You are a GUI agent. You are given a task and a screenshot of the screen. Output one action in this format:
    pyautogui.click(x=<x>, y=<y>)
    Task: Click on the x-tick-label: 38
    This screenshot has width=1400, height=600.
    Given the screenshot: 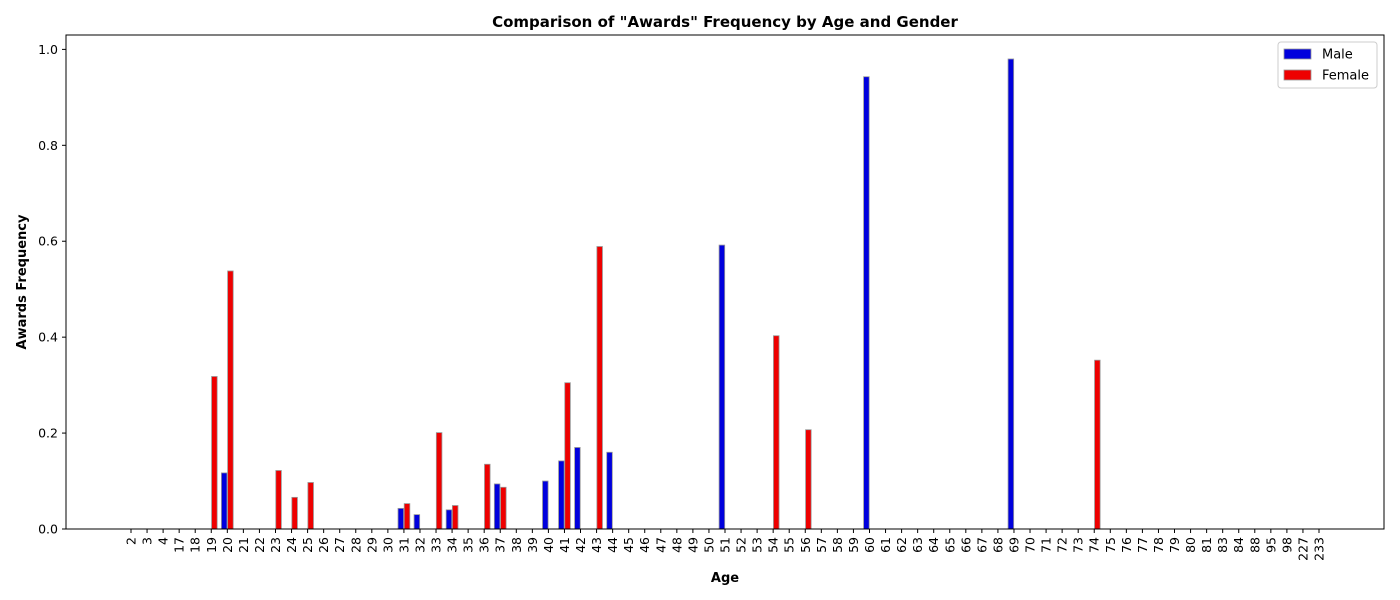 What is the action you would take?
    pyautogui.click(x=516, y=545)
    